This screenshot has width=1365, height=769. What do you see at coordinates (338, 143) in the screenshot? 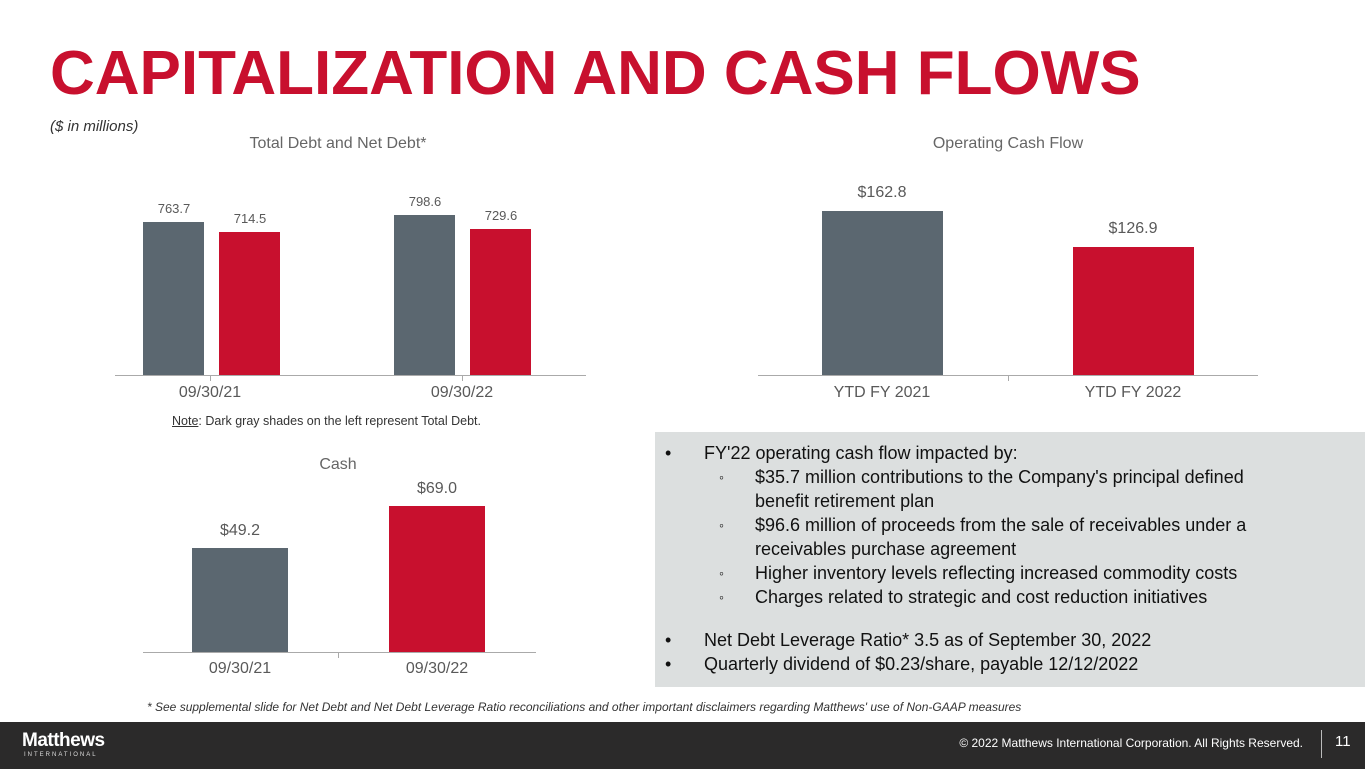
I see `debt-chart-title: Total Debt and Net Debt*` at bounding box center [338, 143].